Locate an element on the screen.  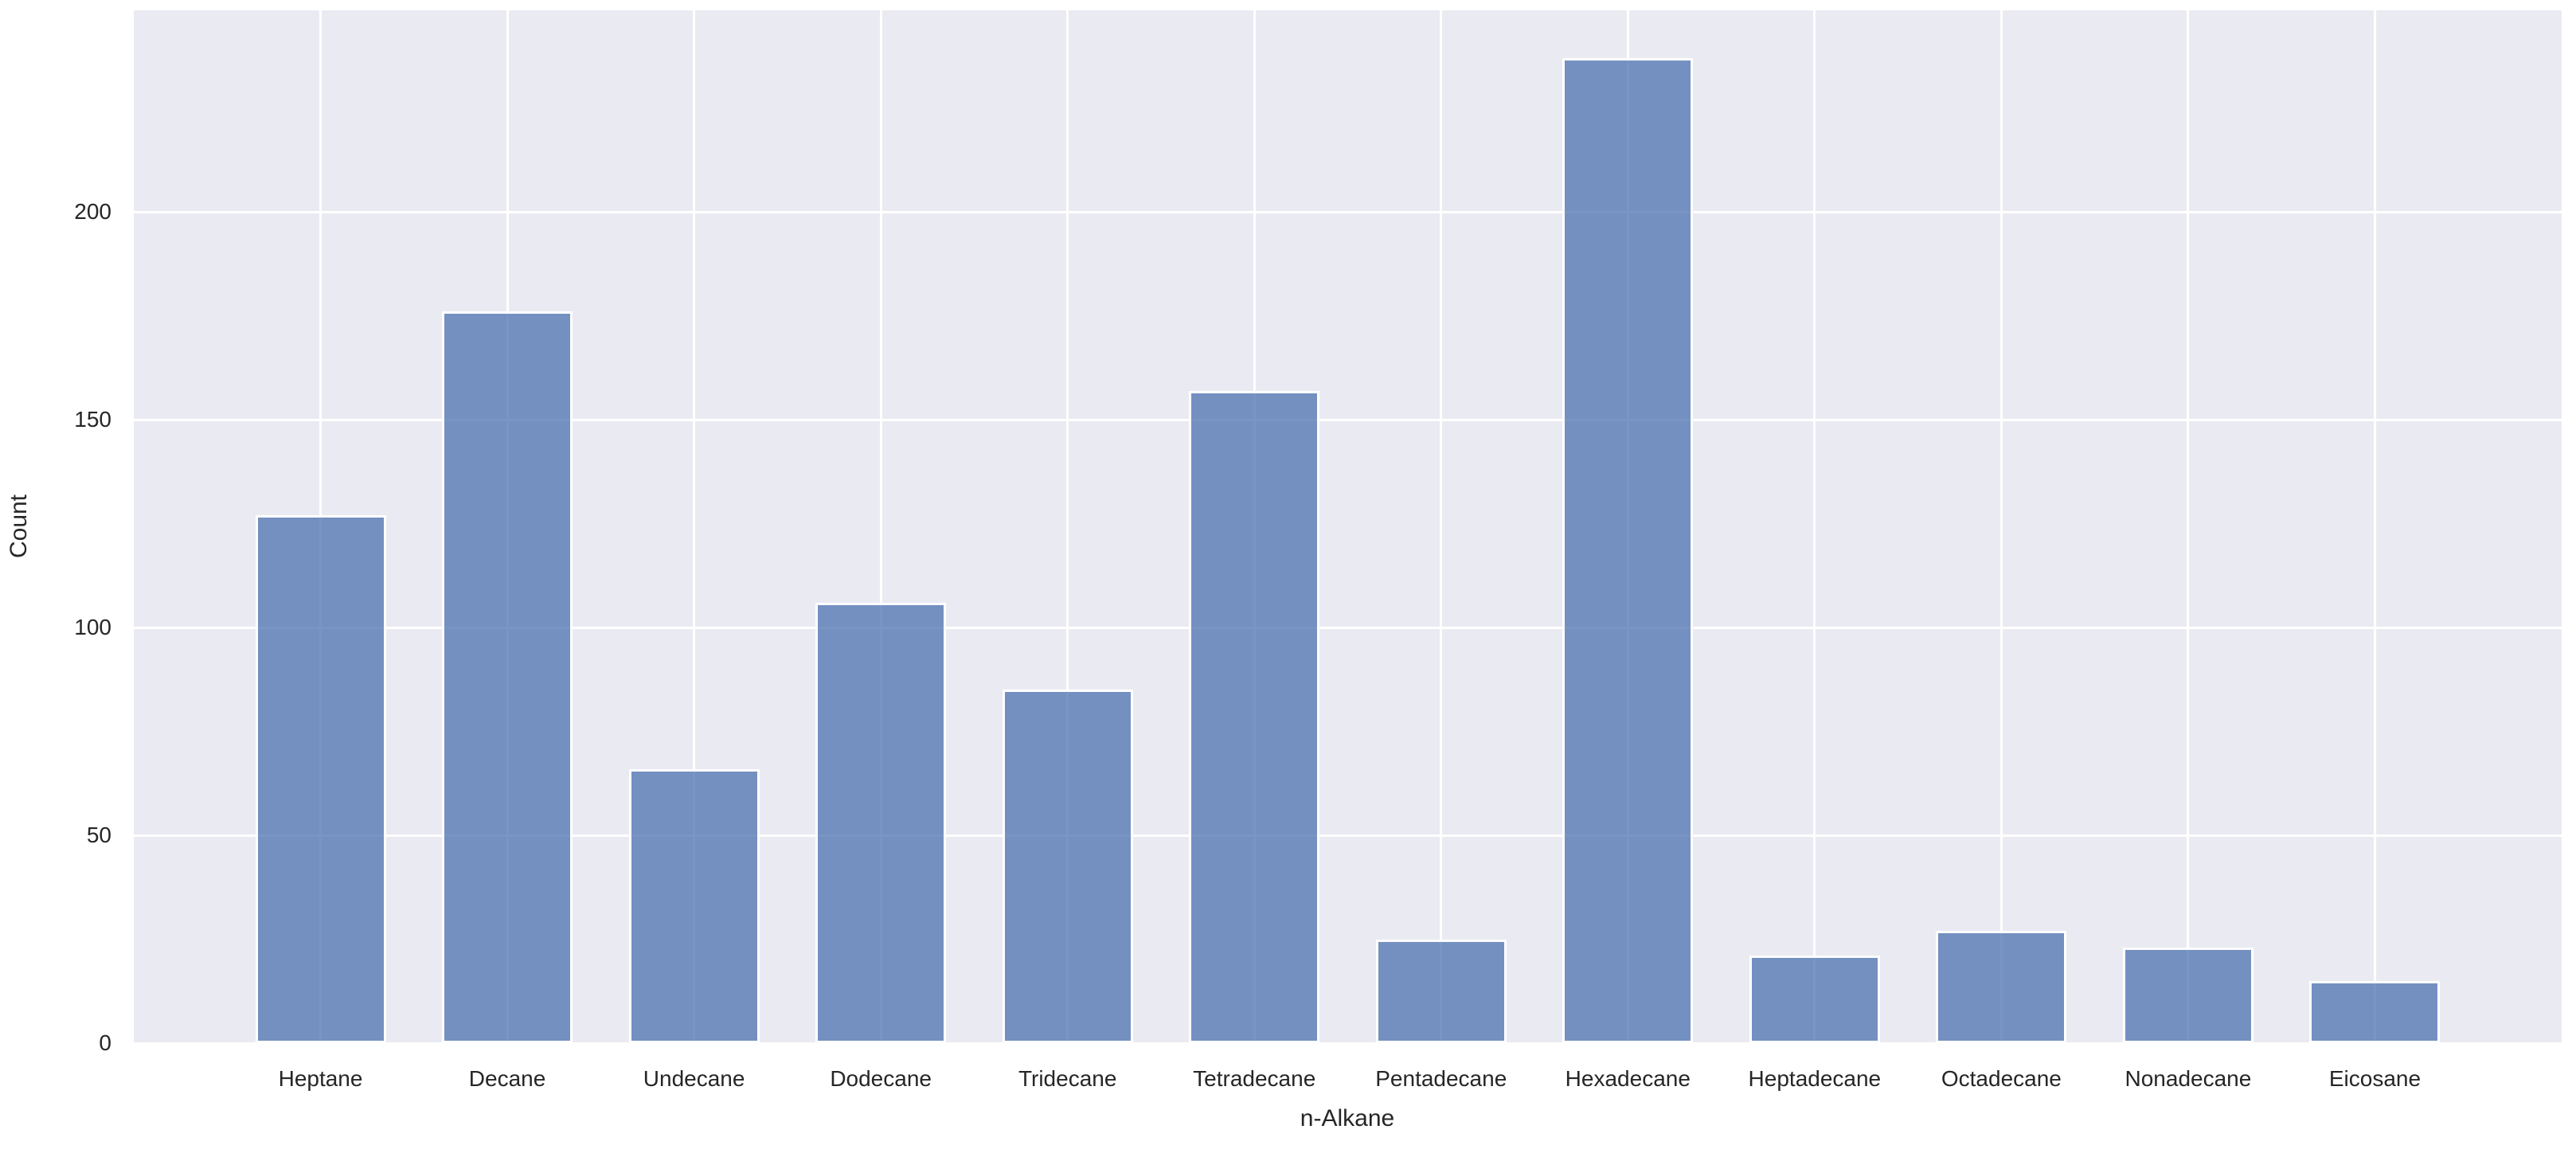
bar-heptadecane is located at coordinates (1815, 999).